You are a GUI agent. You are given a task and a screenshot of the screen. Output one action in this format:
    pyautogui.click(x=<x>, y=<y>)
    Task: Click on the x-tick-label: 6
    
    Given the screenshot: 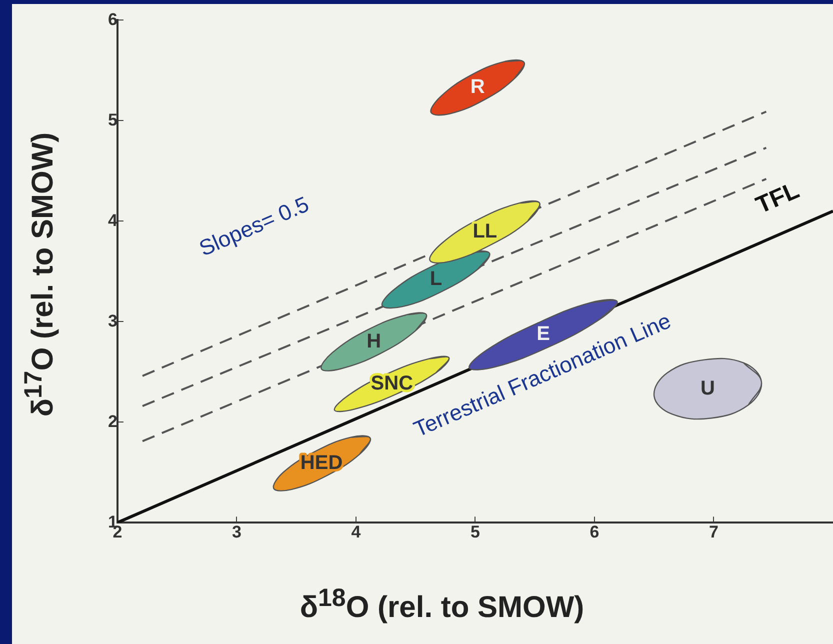 What is the action you would take?
    pyautogui.click(x=595, y=532)
    